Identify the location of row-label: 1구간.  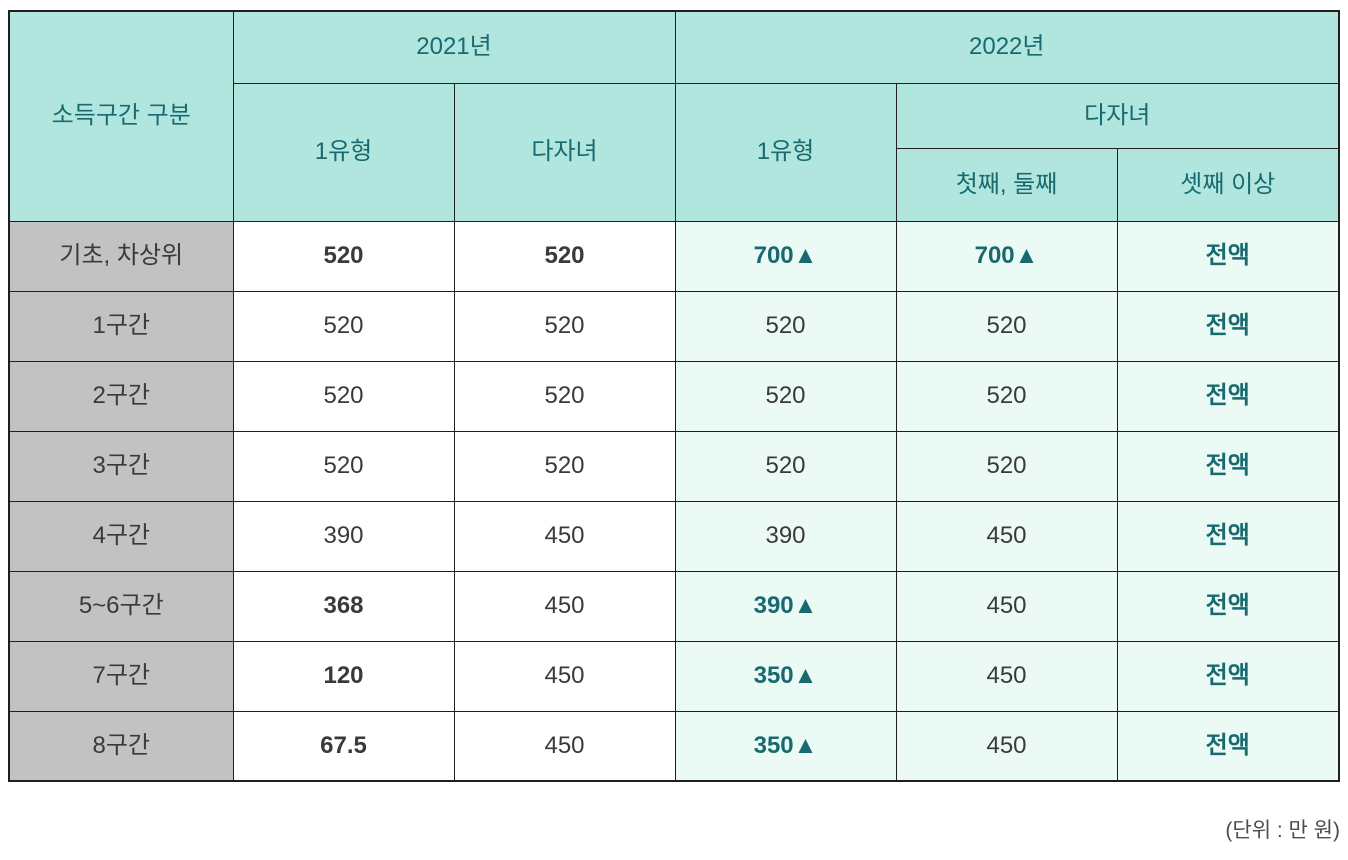
(121, 326).